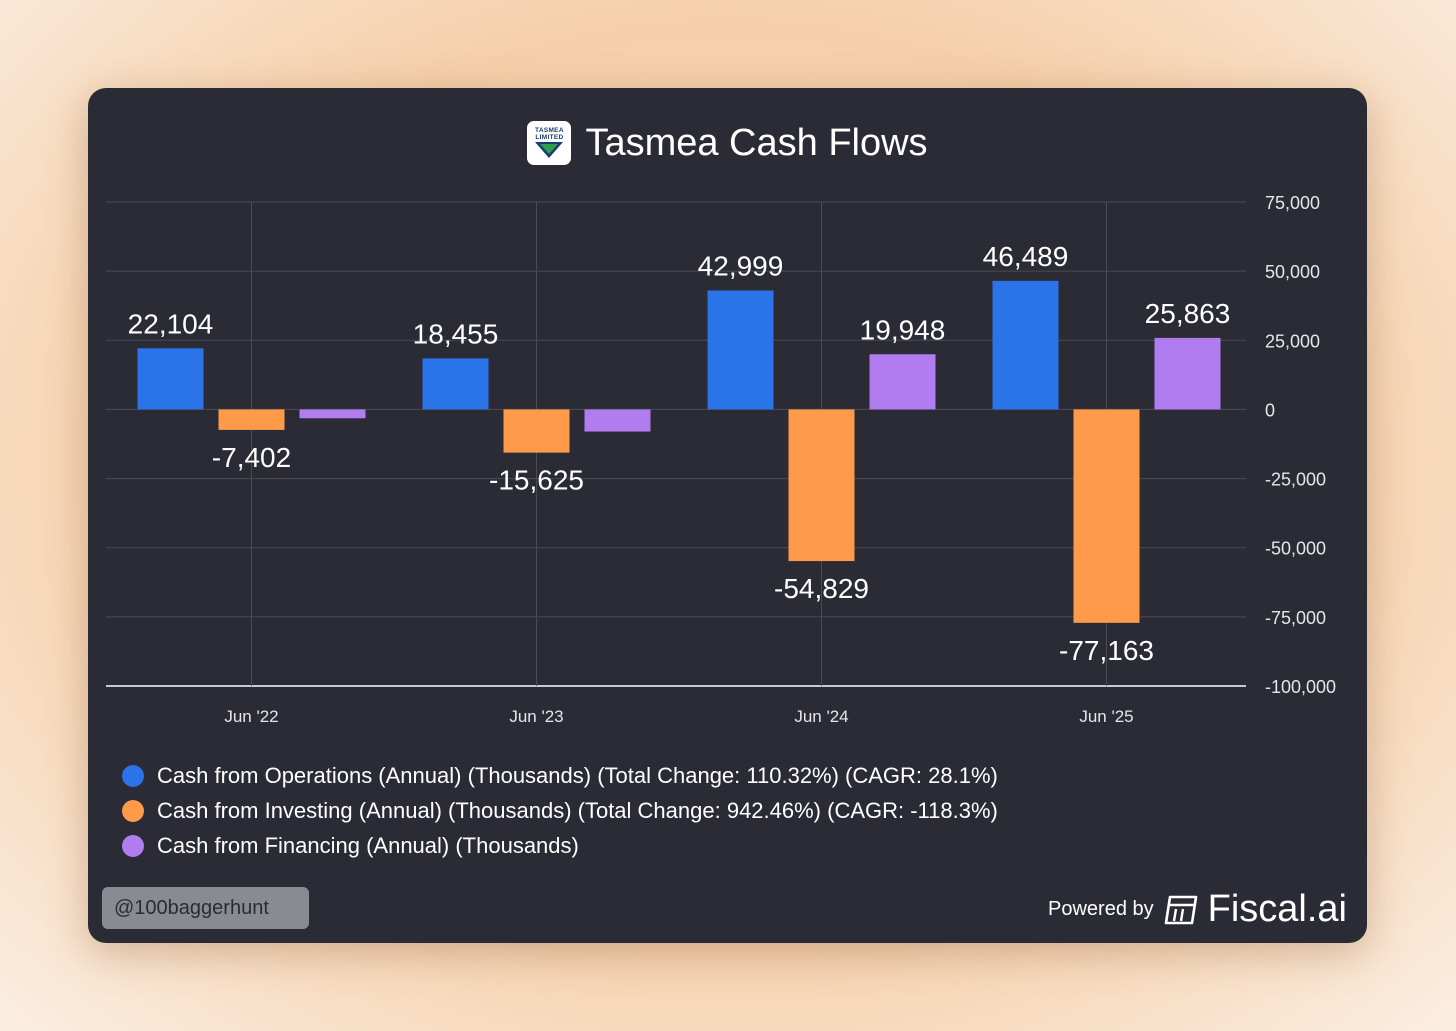 This screenshot has width=1456, height=1031. What do you see at coordinates (1180, 909) in the screenshot?
I see `fiscal-logo-icon` at bounding box center [1180, 909].